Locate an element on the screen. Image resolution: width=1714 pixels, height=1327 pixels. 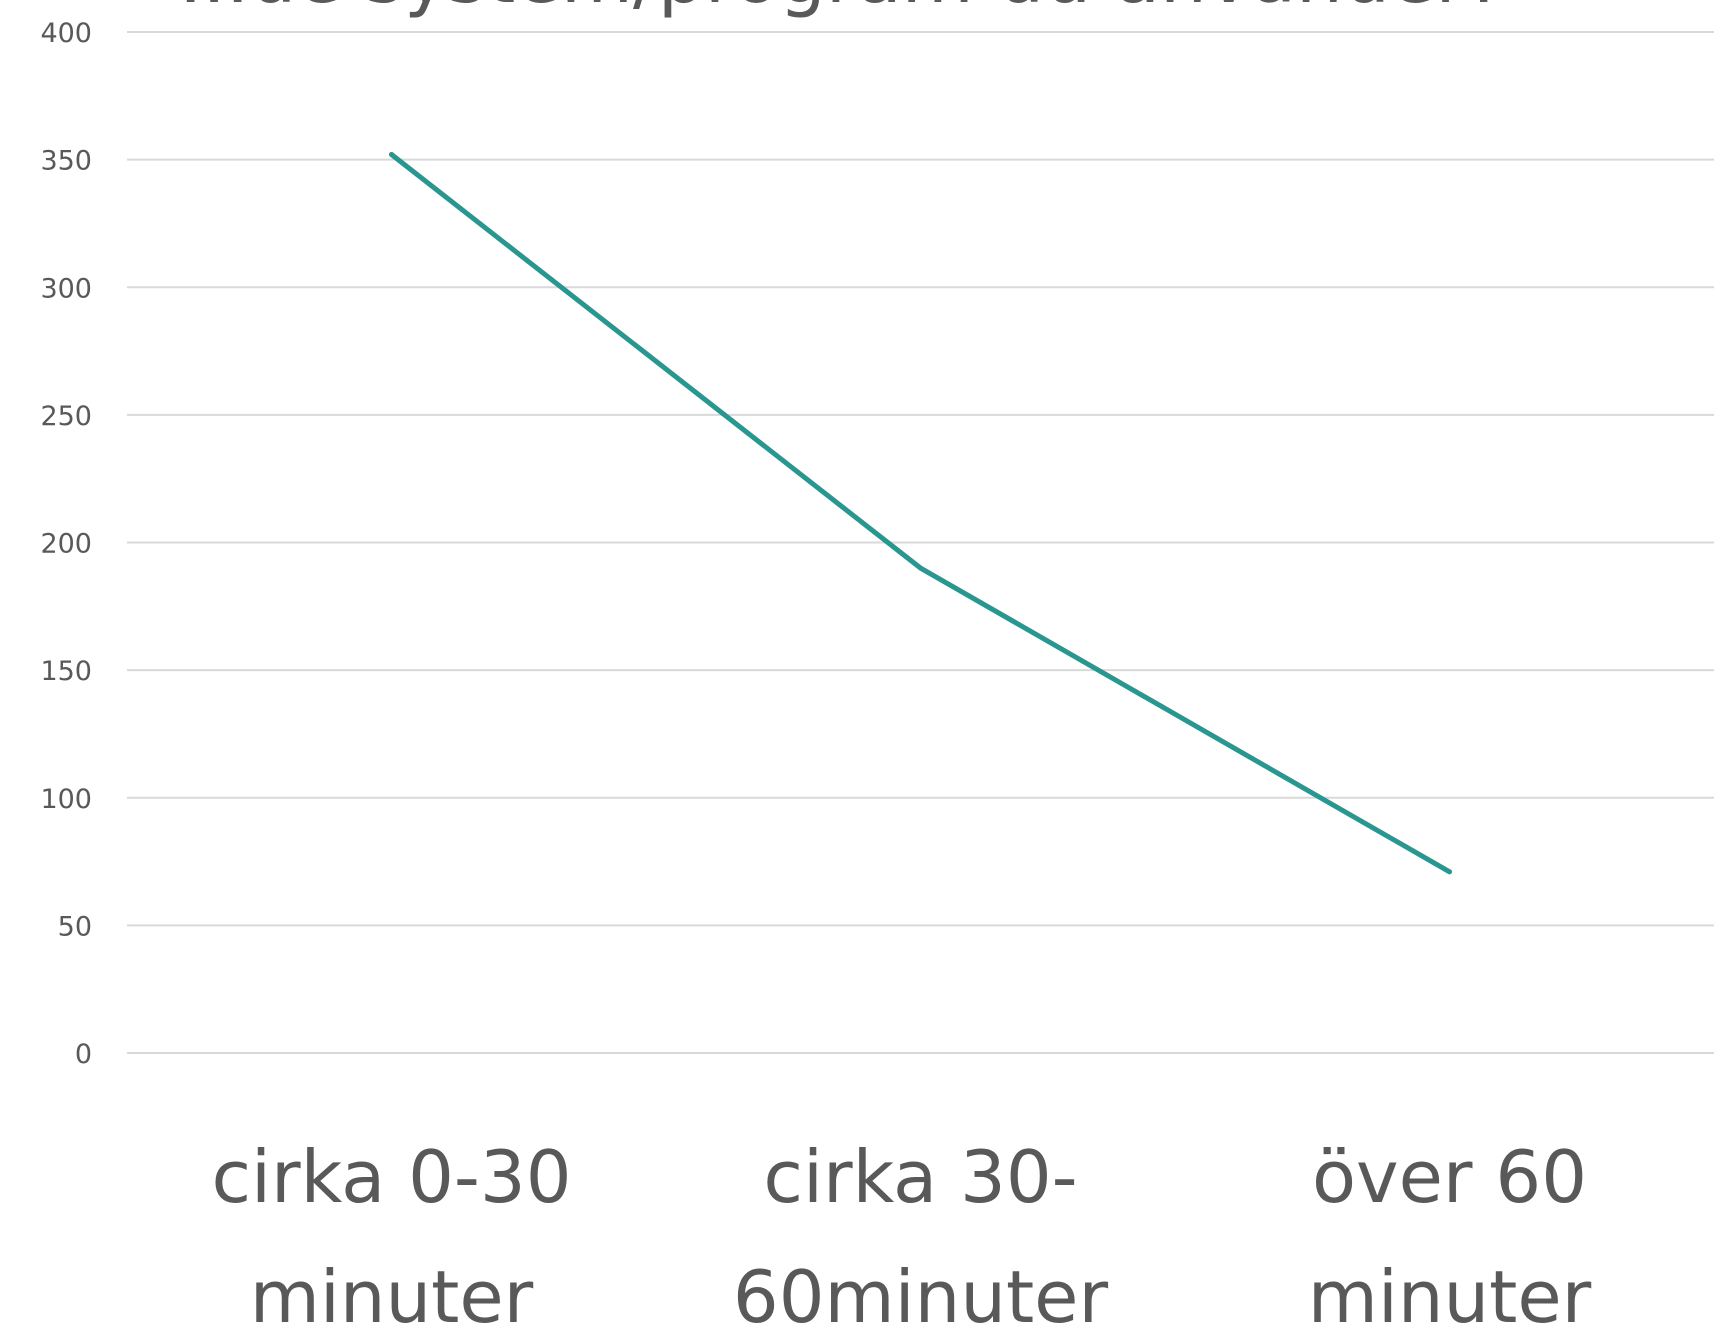
x-tick-label-line: över 60 is located at coordinates (1449, 1177).